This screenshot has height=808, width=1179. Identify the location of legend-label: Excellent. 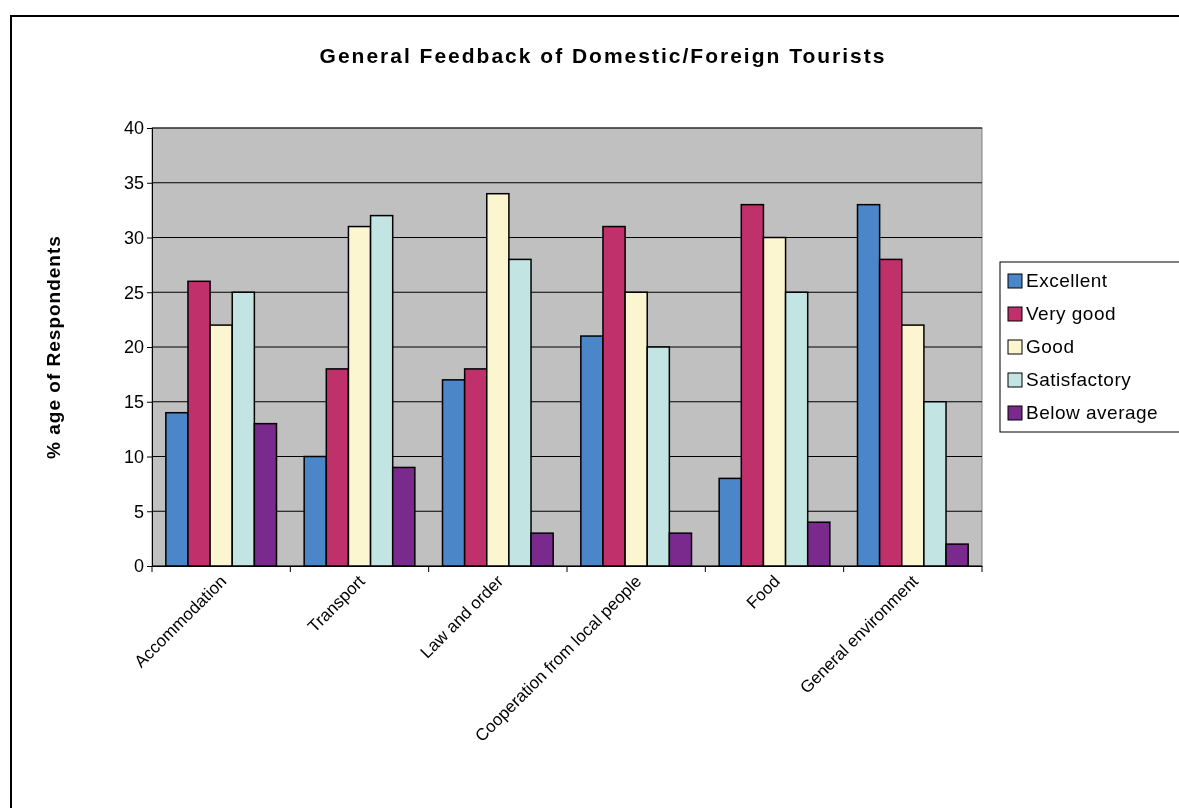
(1067, 280).